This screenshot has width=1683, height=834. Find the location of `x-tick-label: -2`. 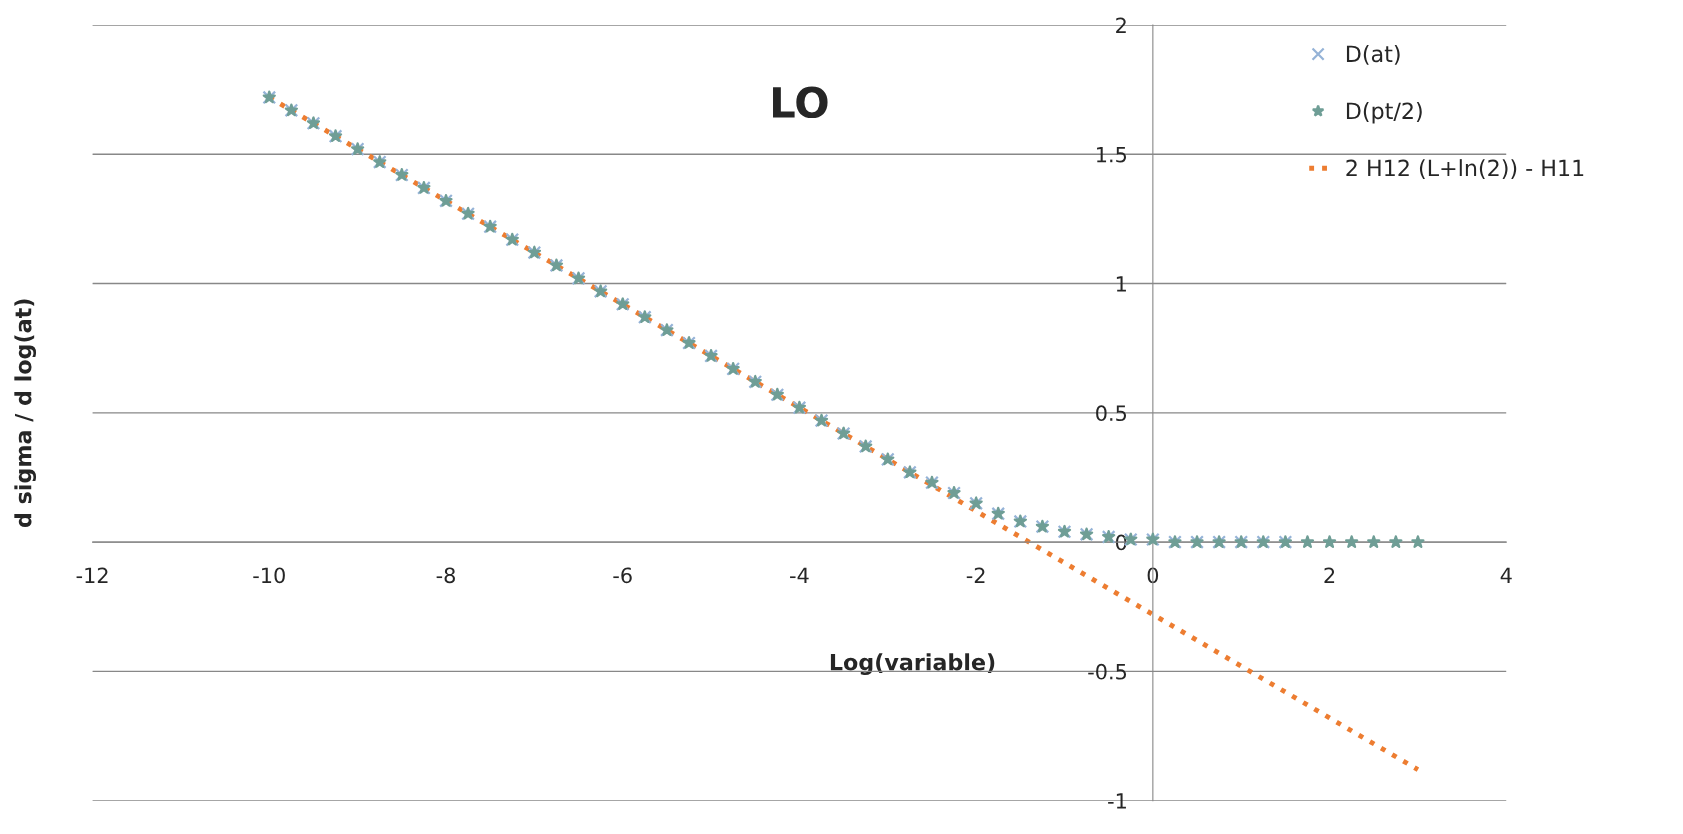

x-tick-label: -2 is located at coordinates (975, 575).